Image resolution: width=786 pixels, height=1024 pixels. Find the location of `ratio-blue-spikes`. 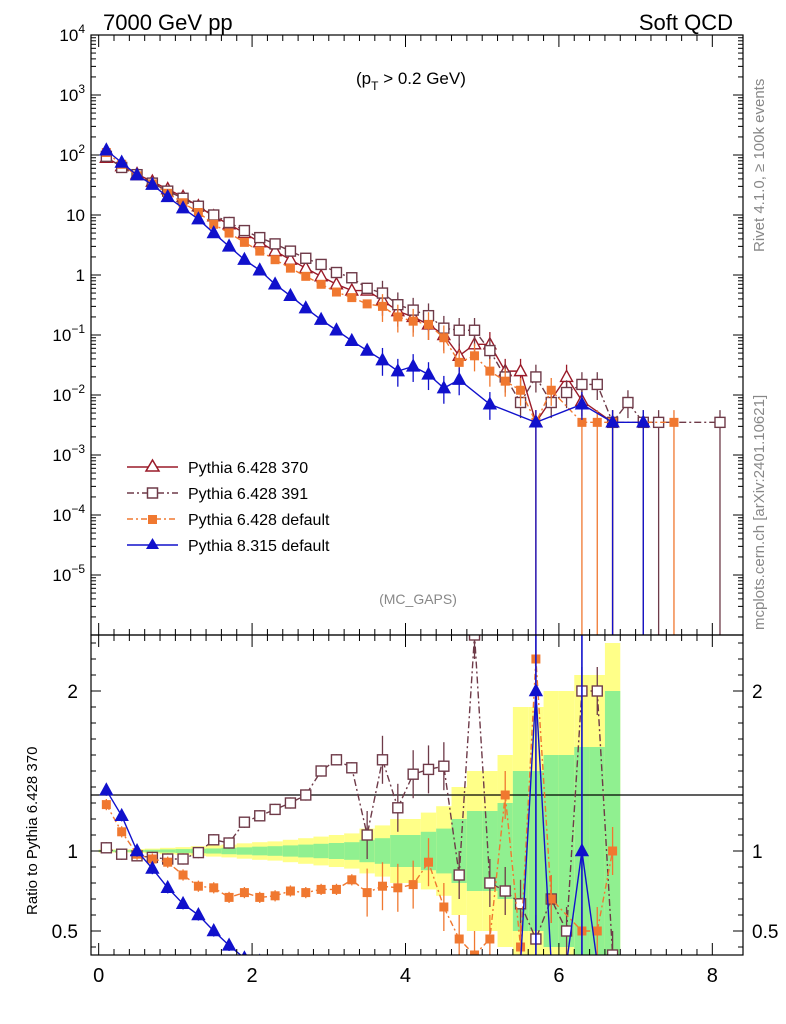

ratio-blue-spikes is located at coordinates (558, 795).